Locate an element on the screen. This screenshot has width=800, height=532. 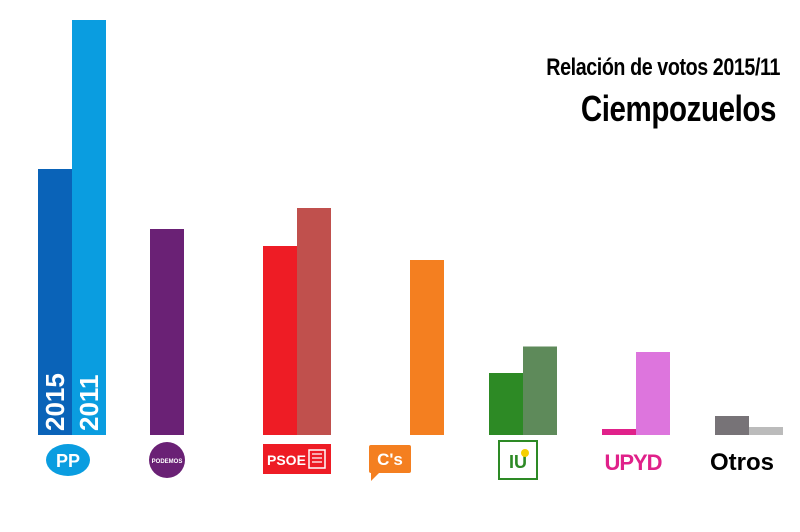
iu-logo: IU is located at coordinates (518, 460).